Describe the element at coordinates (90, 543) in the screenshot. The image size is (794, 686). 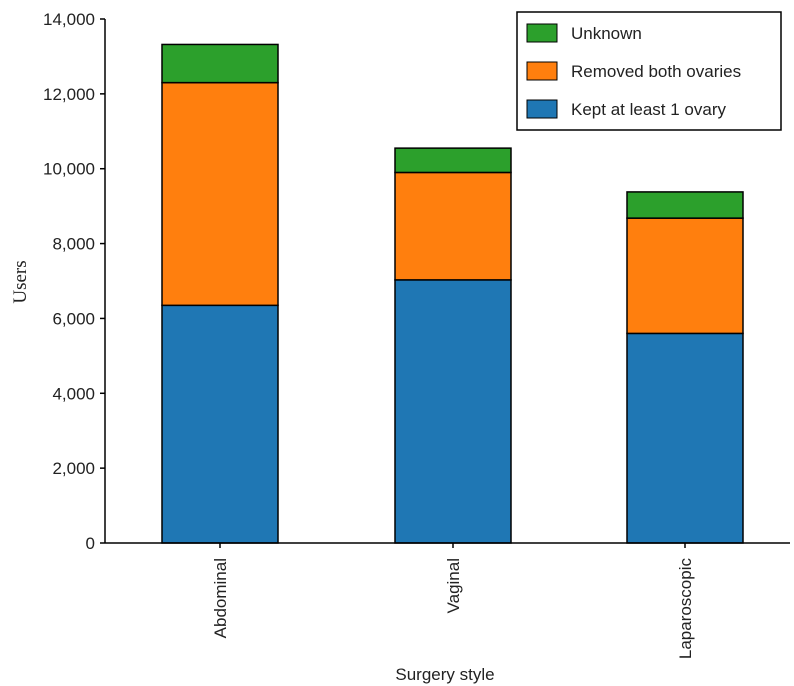
I see `y-tick-label: 0` at that location.